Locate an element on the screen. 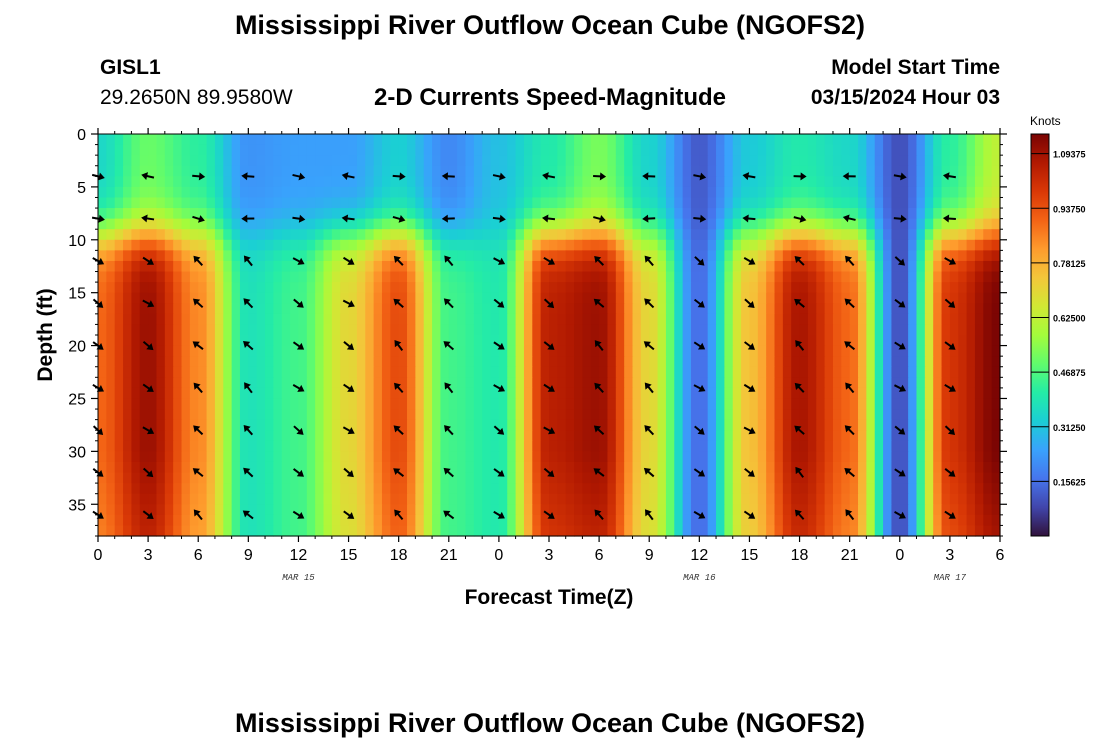 This screenshot has height=750, width=1100. x-tick-label: 12 is located at coordinates (699, 555).